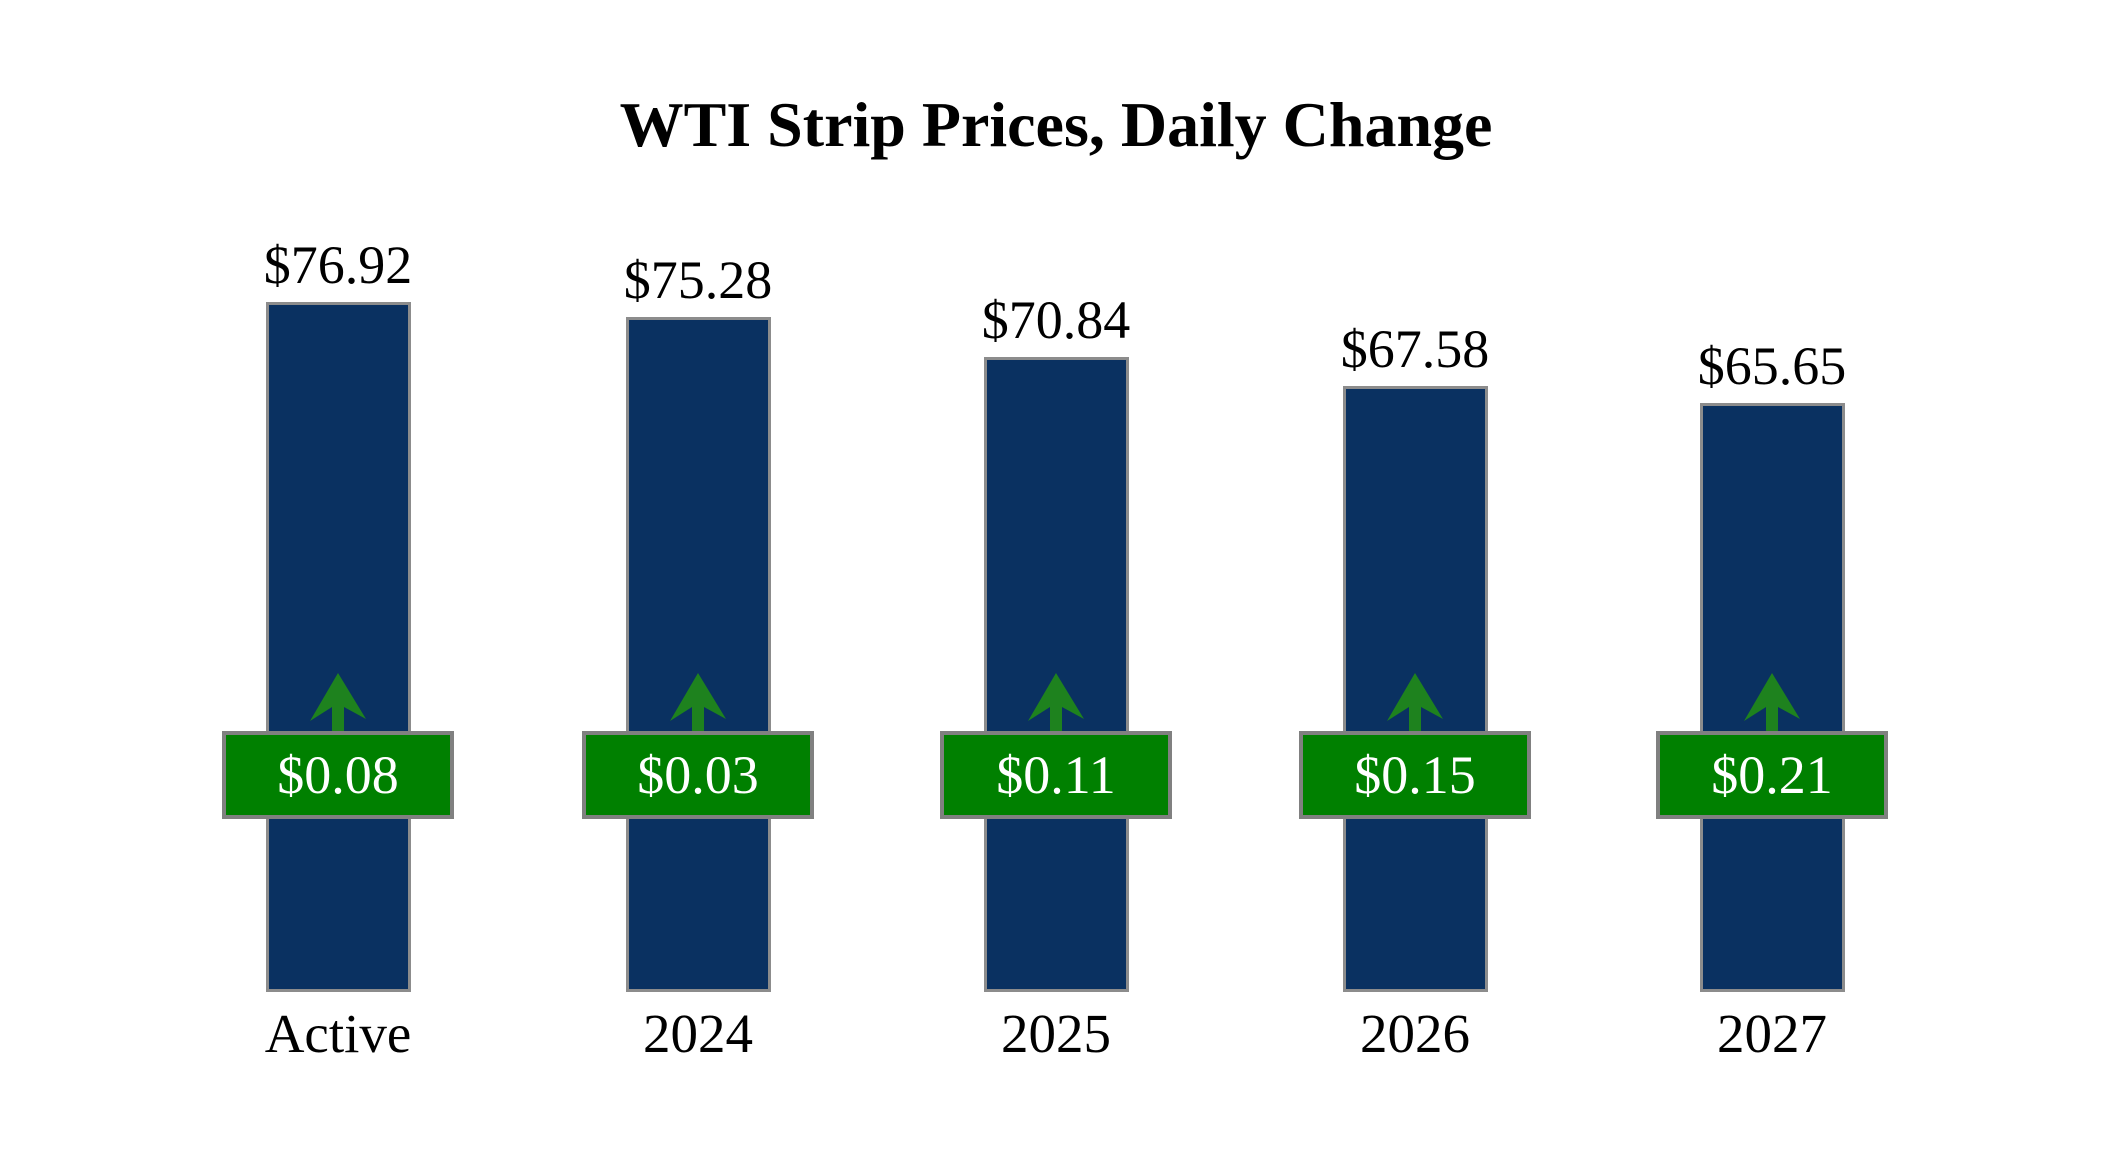 The width and height of the screenshot is (2112, 1152). Describe the element at coordinates (338, 1033) in the screenshot. I see `category-label: Active` at that location.